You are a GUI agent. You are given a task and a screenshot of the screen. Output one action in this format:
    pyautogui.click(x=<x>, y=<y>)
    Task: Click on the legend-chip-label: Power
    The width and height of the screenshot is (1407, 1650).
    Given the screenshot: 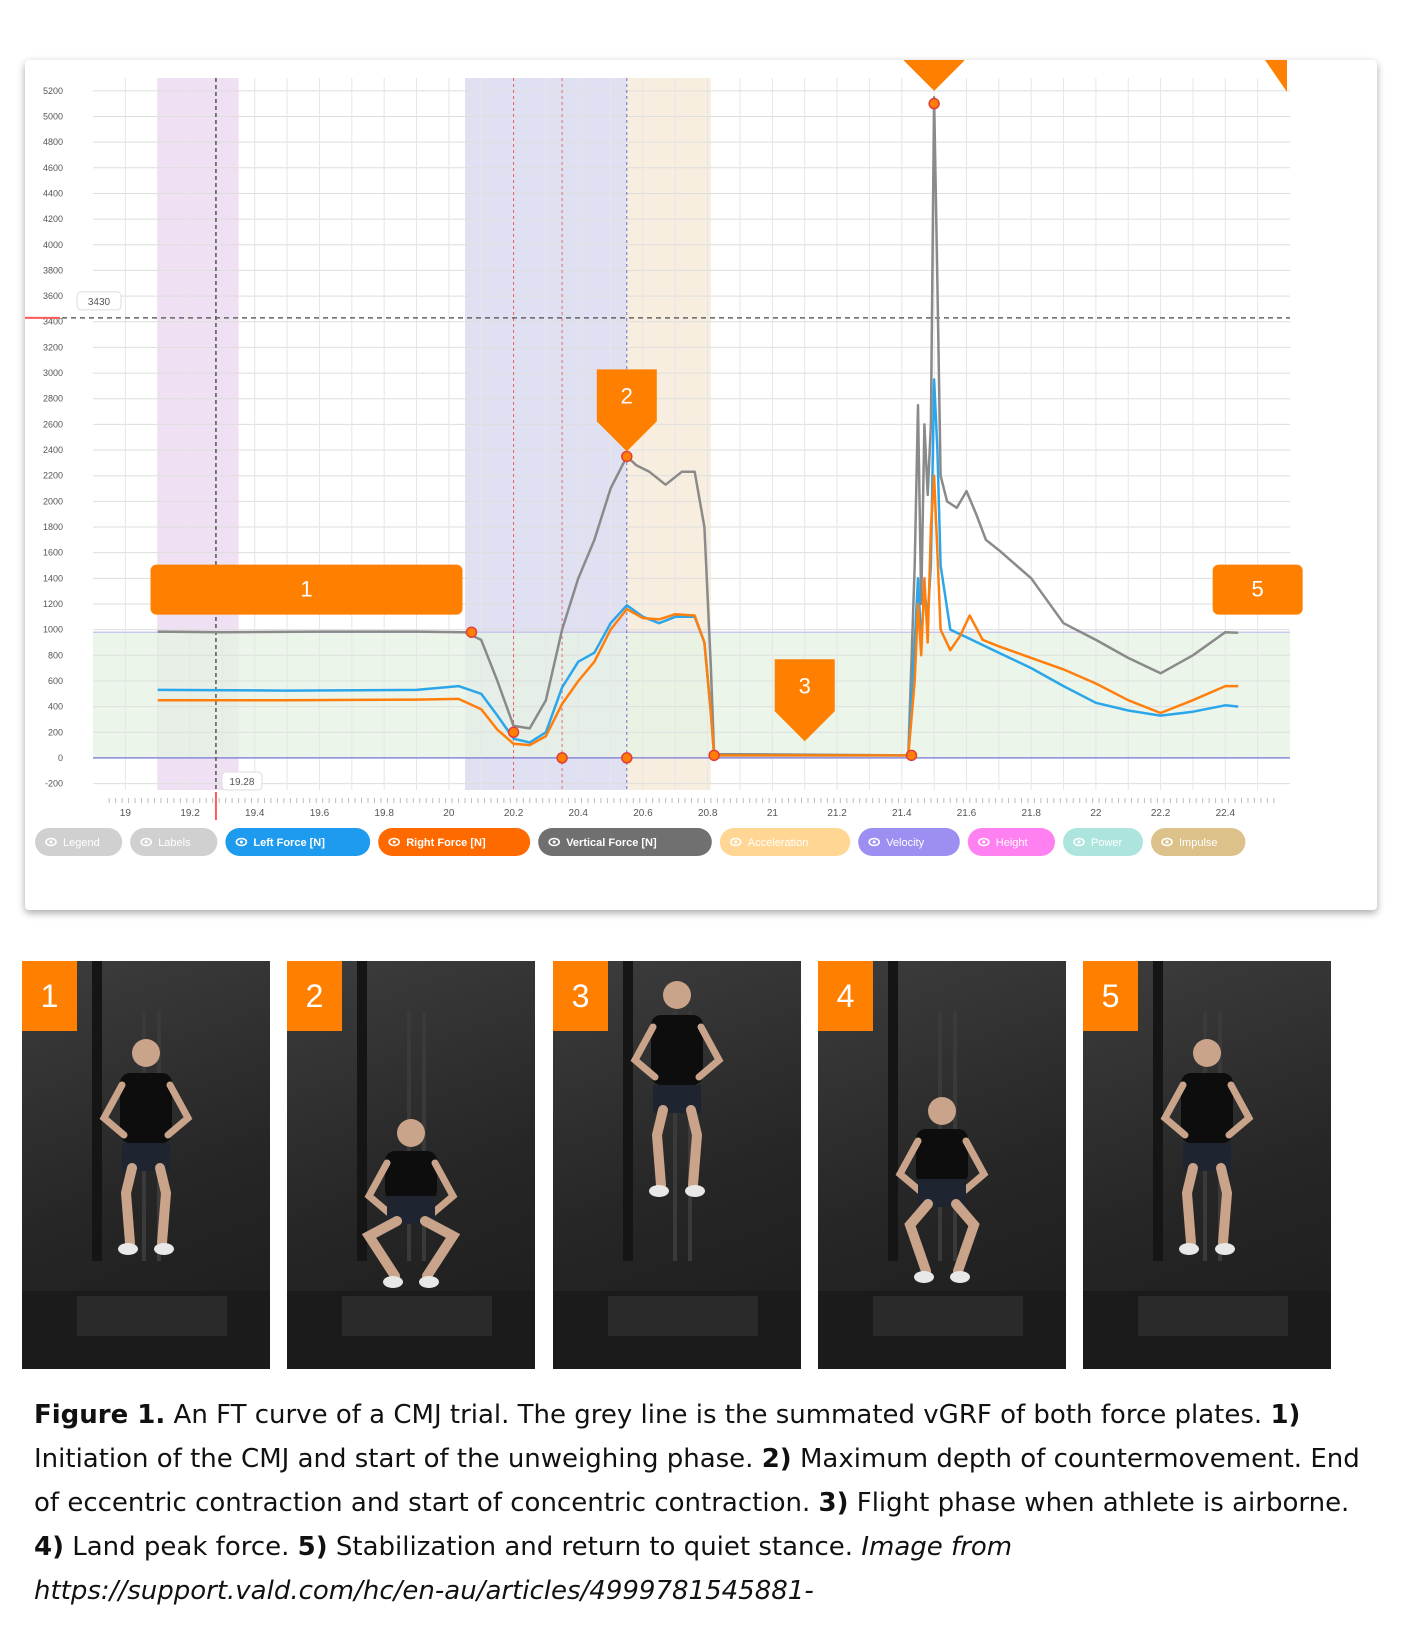 What is the action you would take?
    pyautogui.click(x=1107, y=843)
    